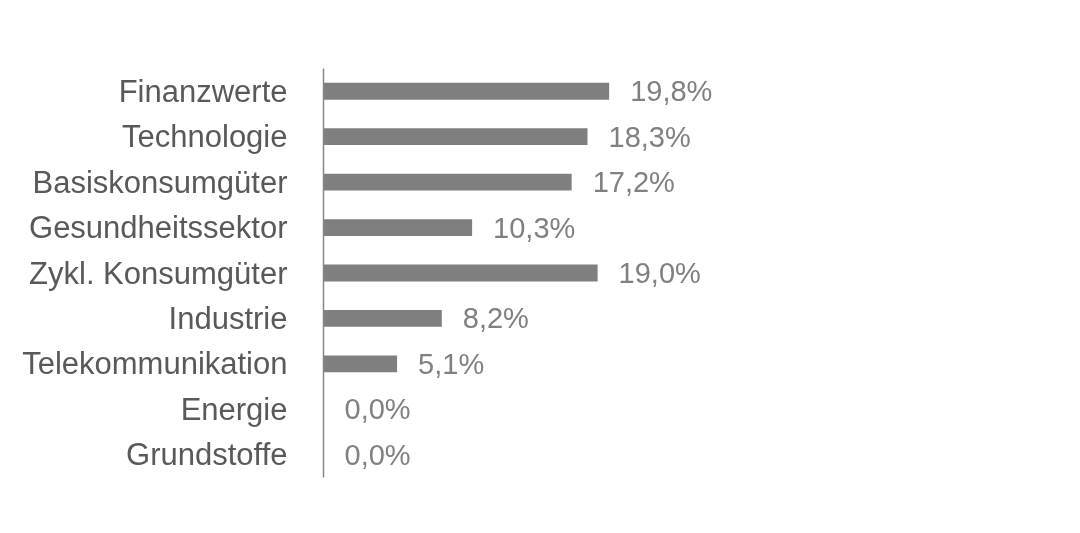 The width and height of the screenshot is (1080, 533). What do you see at coordinates (649, 136) in the screenshot?
I see `data-label: 18,3%` at bounding box center [649, 136].